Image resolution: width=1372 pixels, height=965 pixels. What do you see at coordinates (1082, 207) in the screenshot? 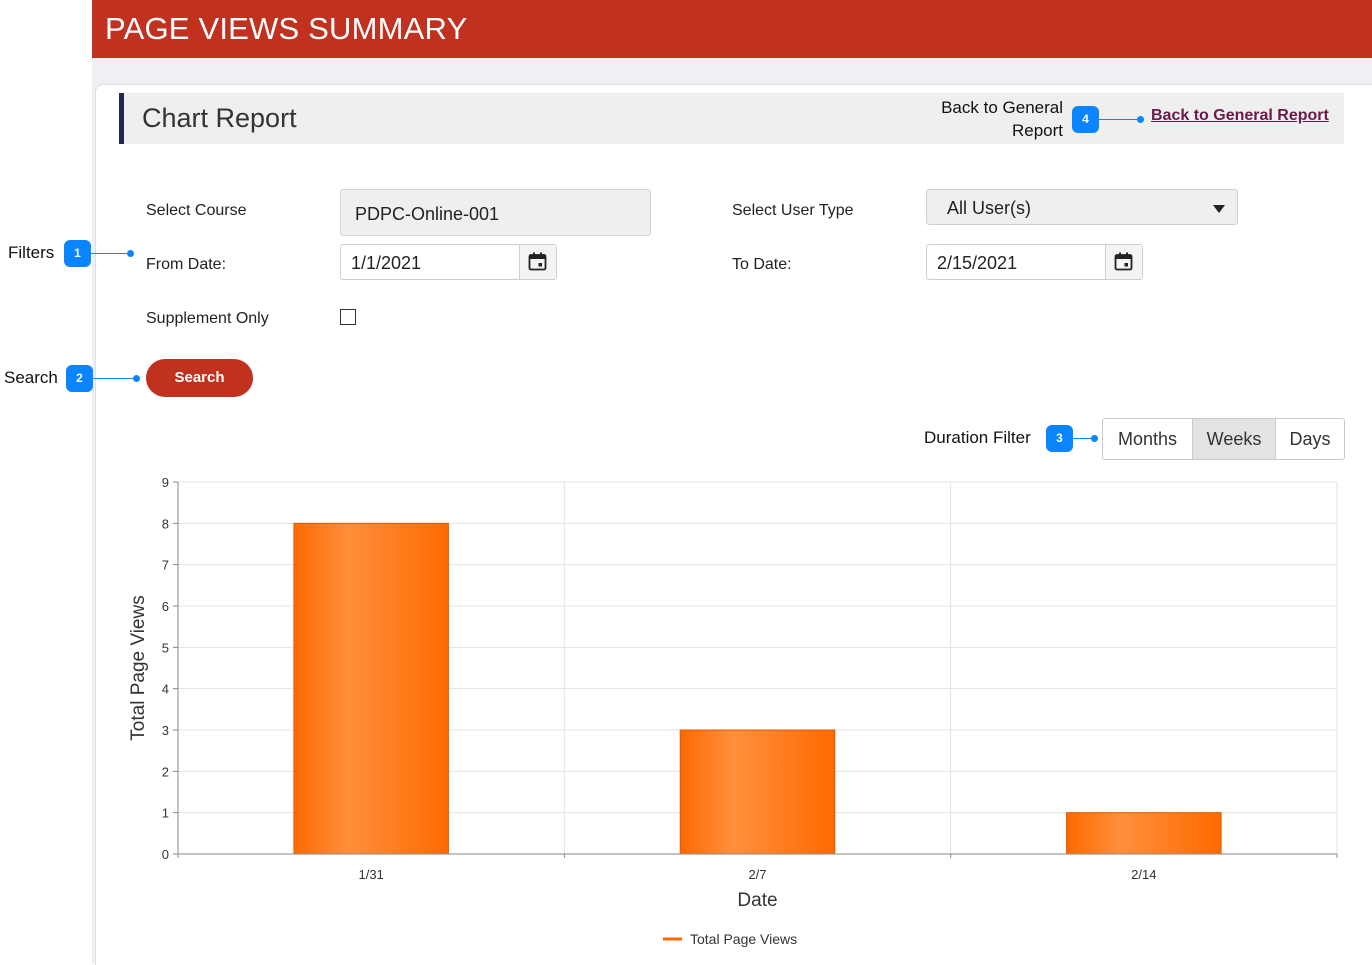
I see `user-type-select: All User(s)` at bounding box center [1082, 207].